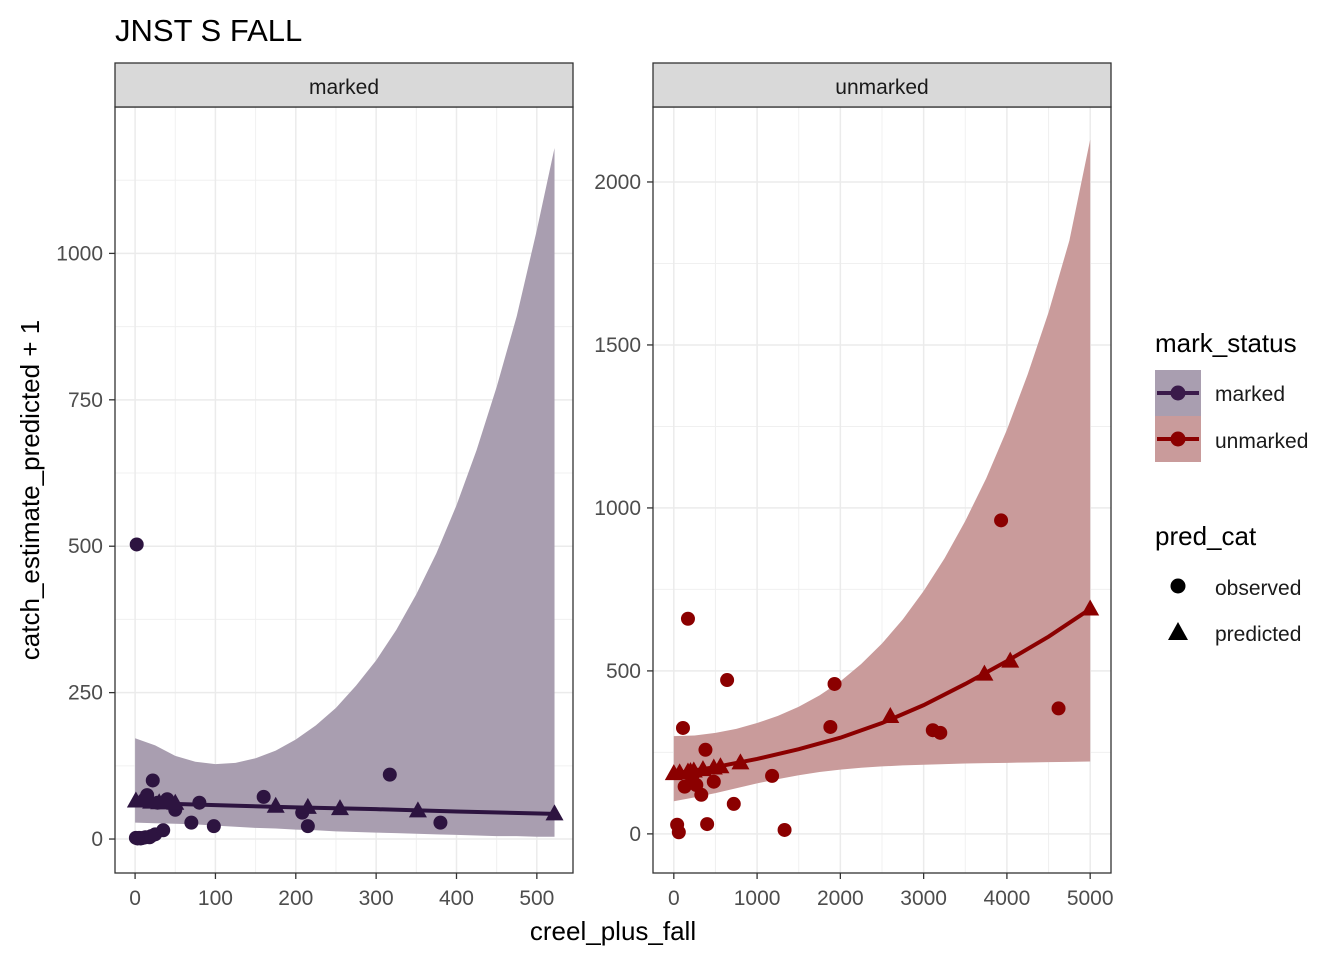  I want to click on legend-label: marked, so click(1250, 394).